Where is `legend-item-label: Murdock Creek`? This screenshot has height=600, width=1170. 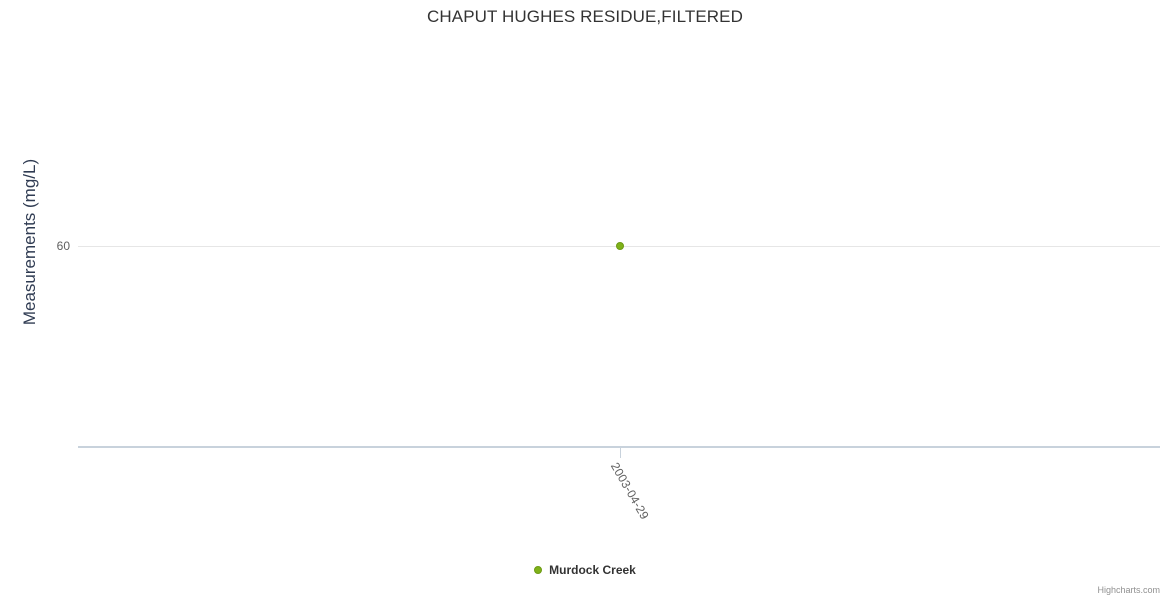
legend-item-label: Murdock Creek is located at coordinates (592, 570).